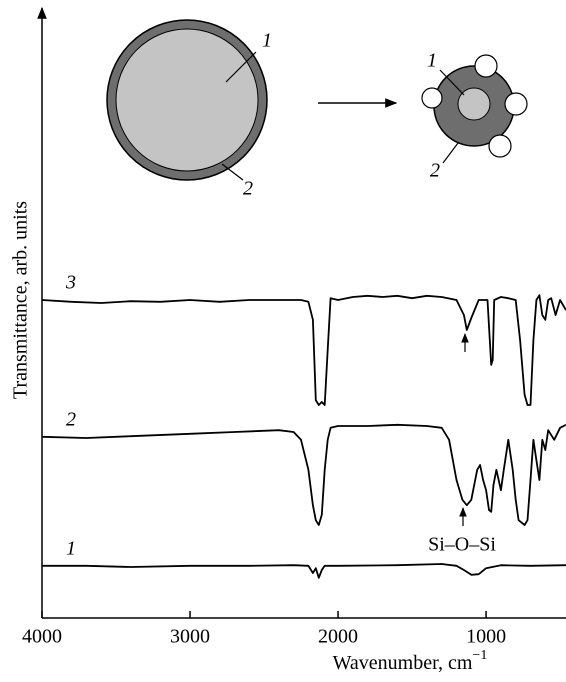 The height and width of the screenshot is (682, 566). Describe the element at coordinates (190, 637) in the screenshot. I see `x-tick-label: 3000` at that location.